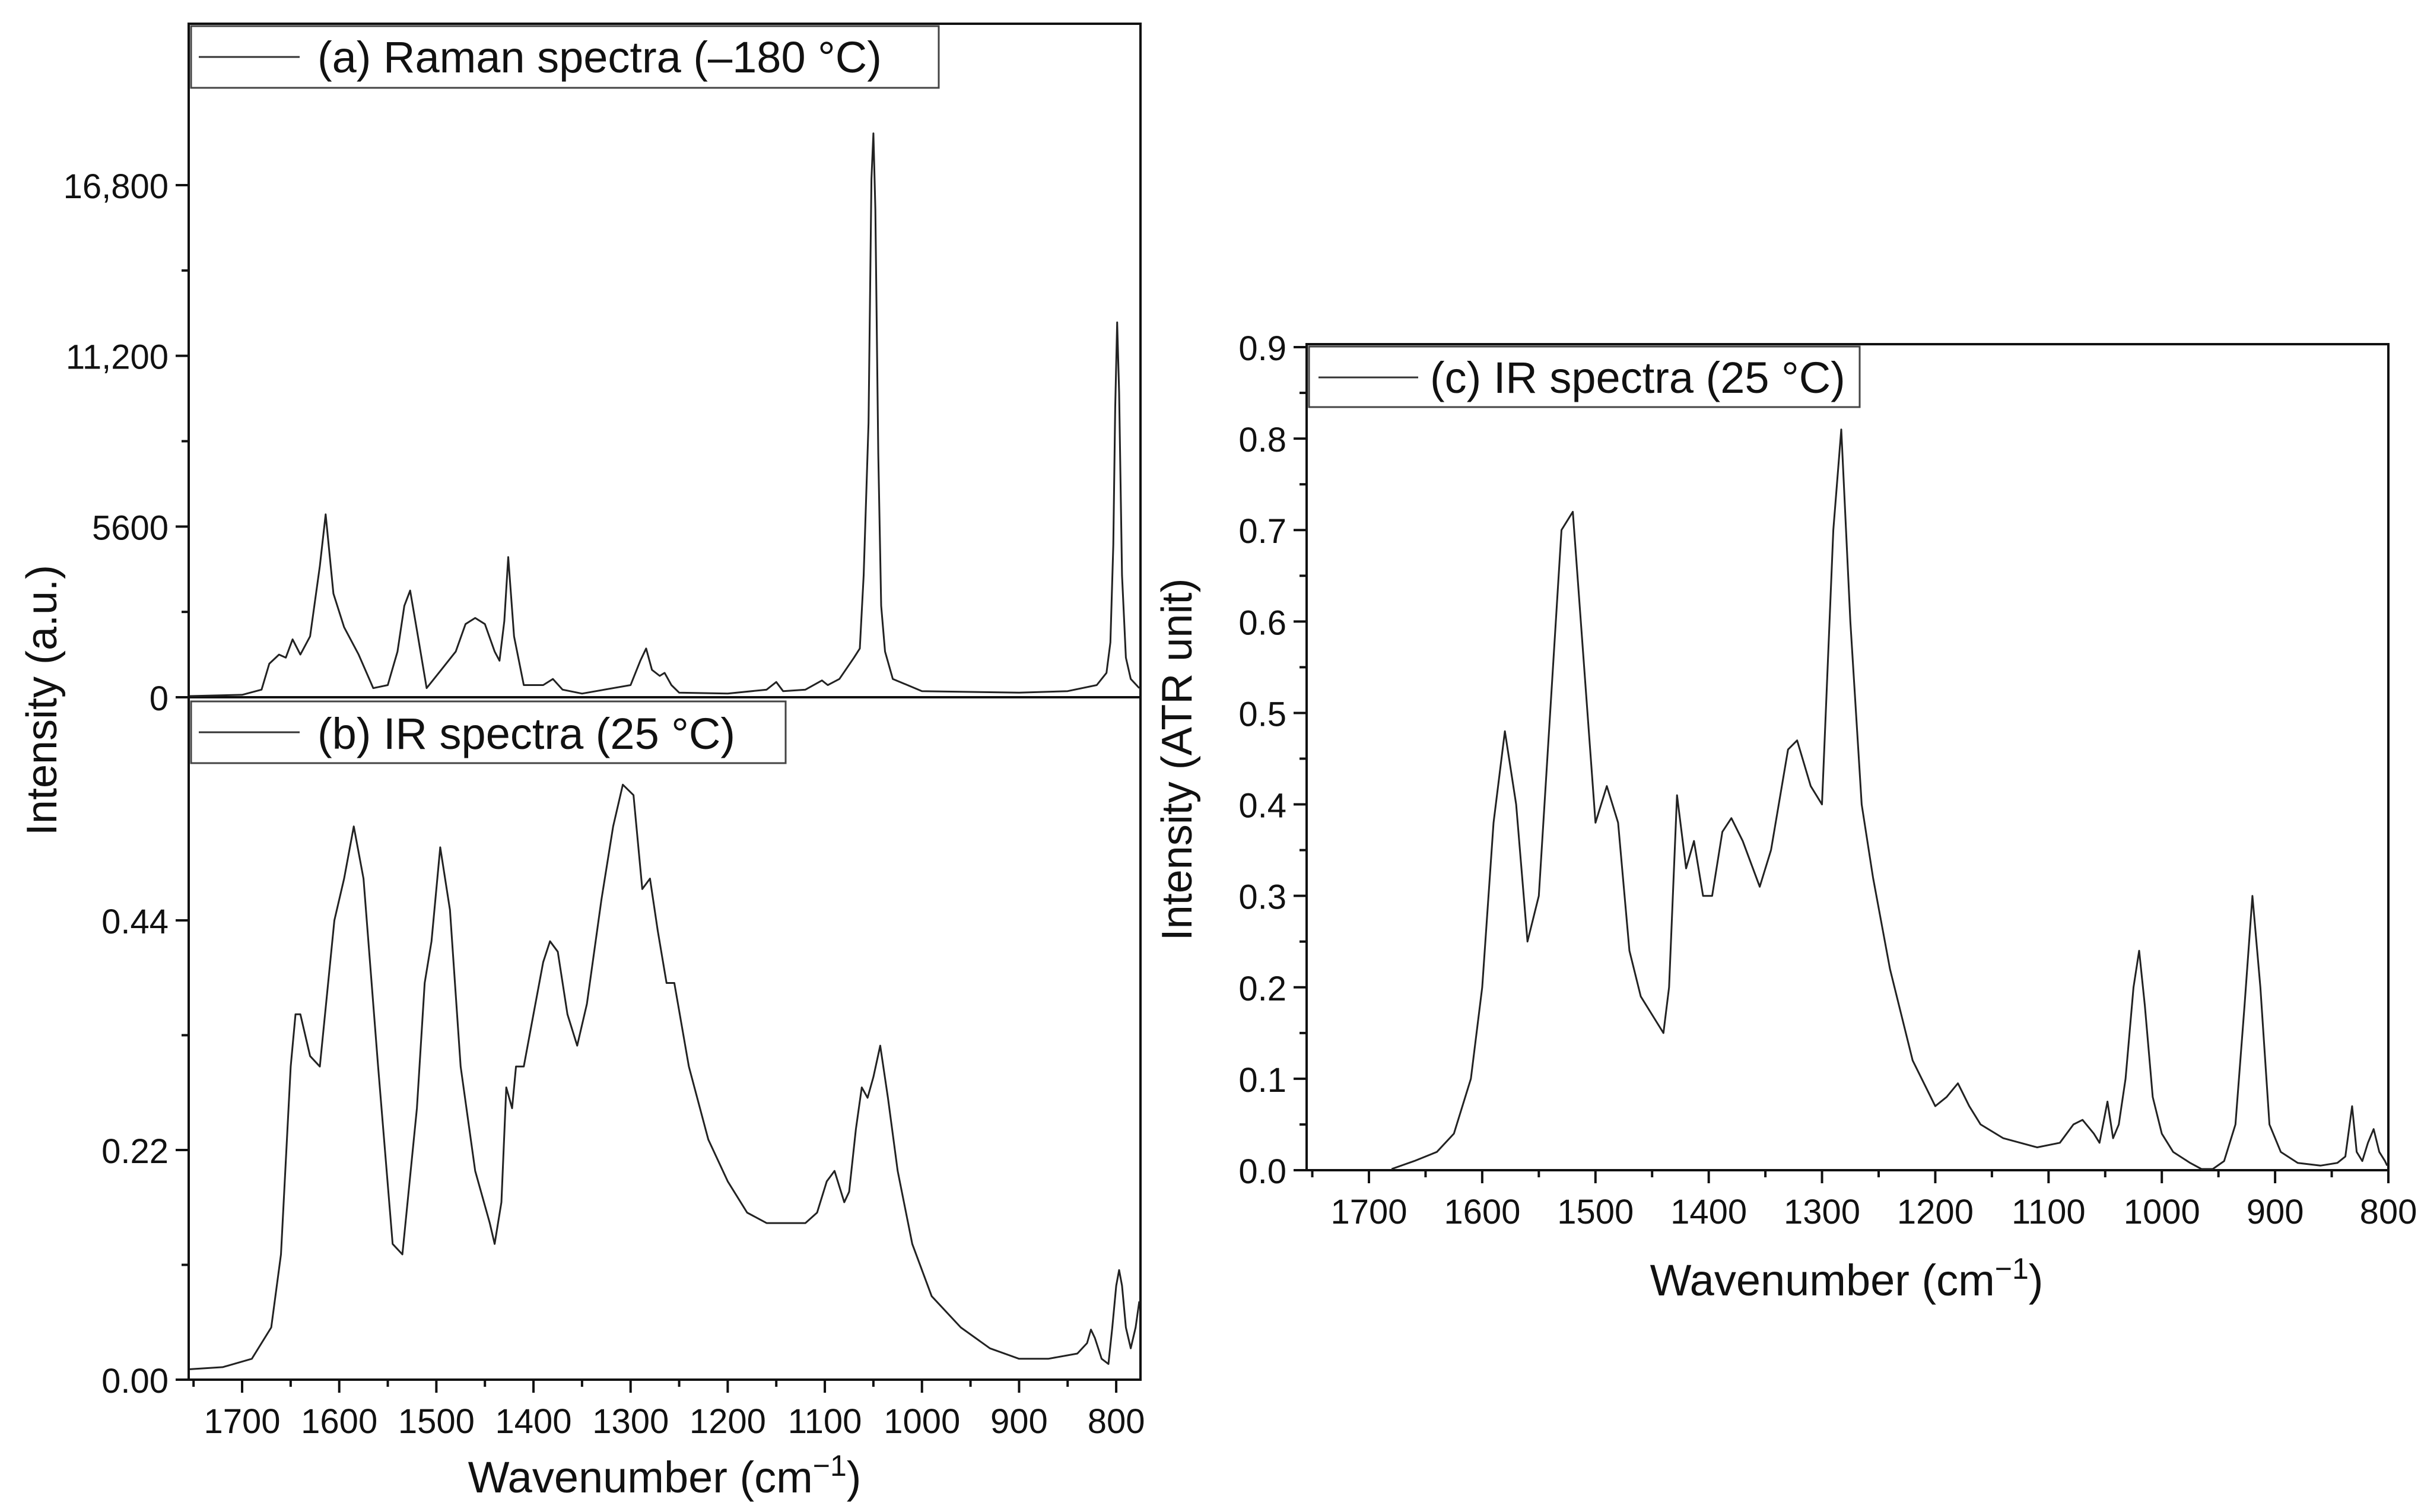  Describe the element at coordinates (1822, 1280) in the screenshot. I see `right-x-axis-title-text: Wavenumber (cm` at that location.